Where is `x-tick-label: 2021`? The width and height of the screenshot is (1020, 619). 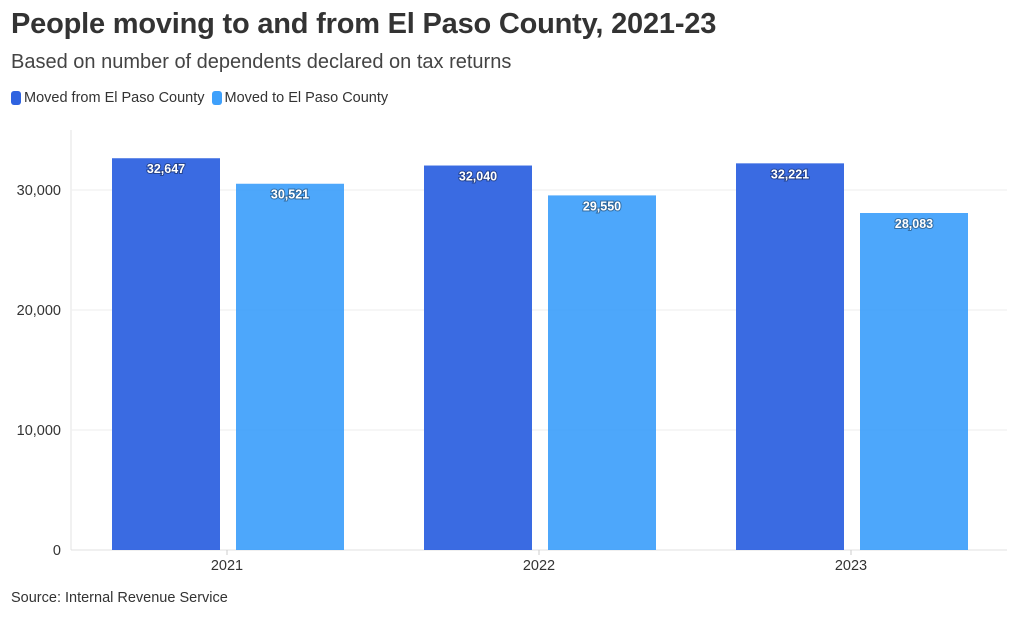
x-tick-label: 2021 is located at coordinates (227, 566).